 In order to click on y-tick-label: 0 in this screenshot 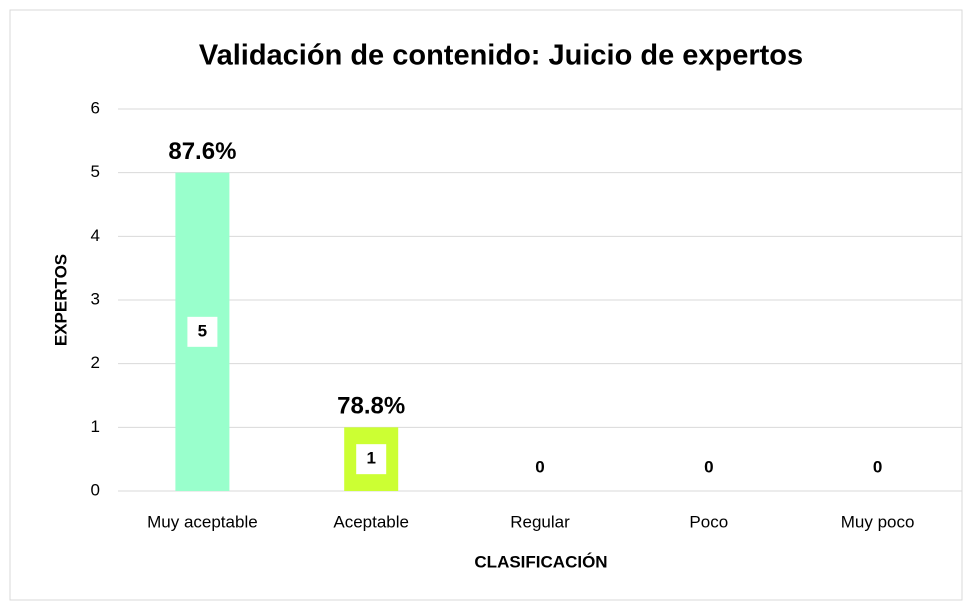, I will do `click(95, 489)`.